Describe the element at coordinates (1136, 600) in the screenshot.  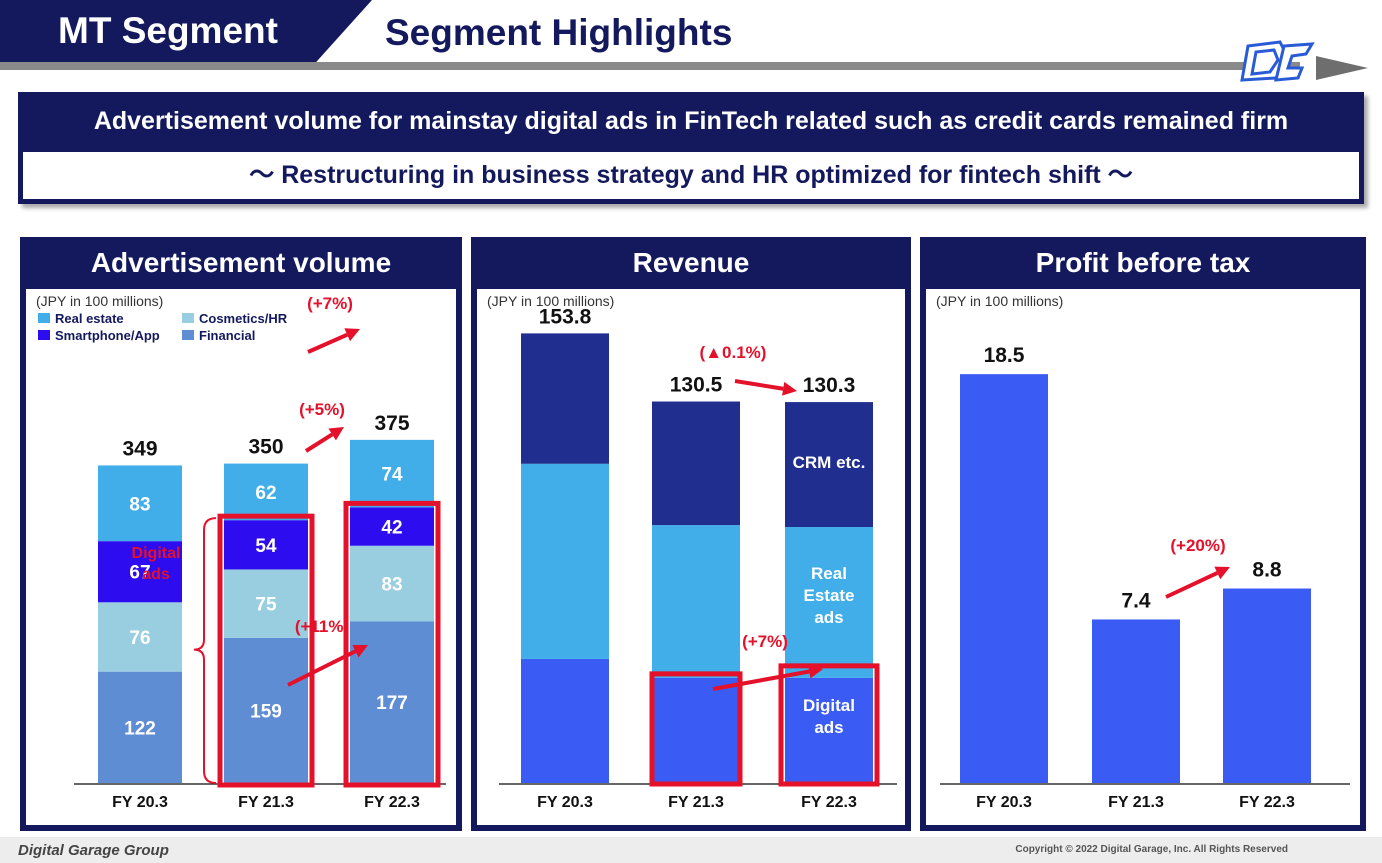
I see `data-label: 7.4` at that location.